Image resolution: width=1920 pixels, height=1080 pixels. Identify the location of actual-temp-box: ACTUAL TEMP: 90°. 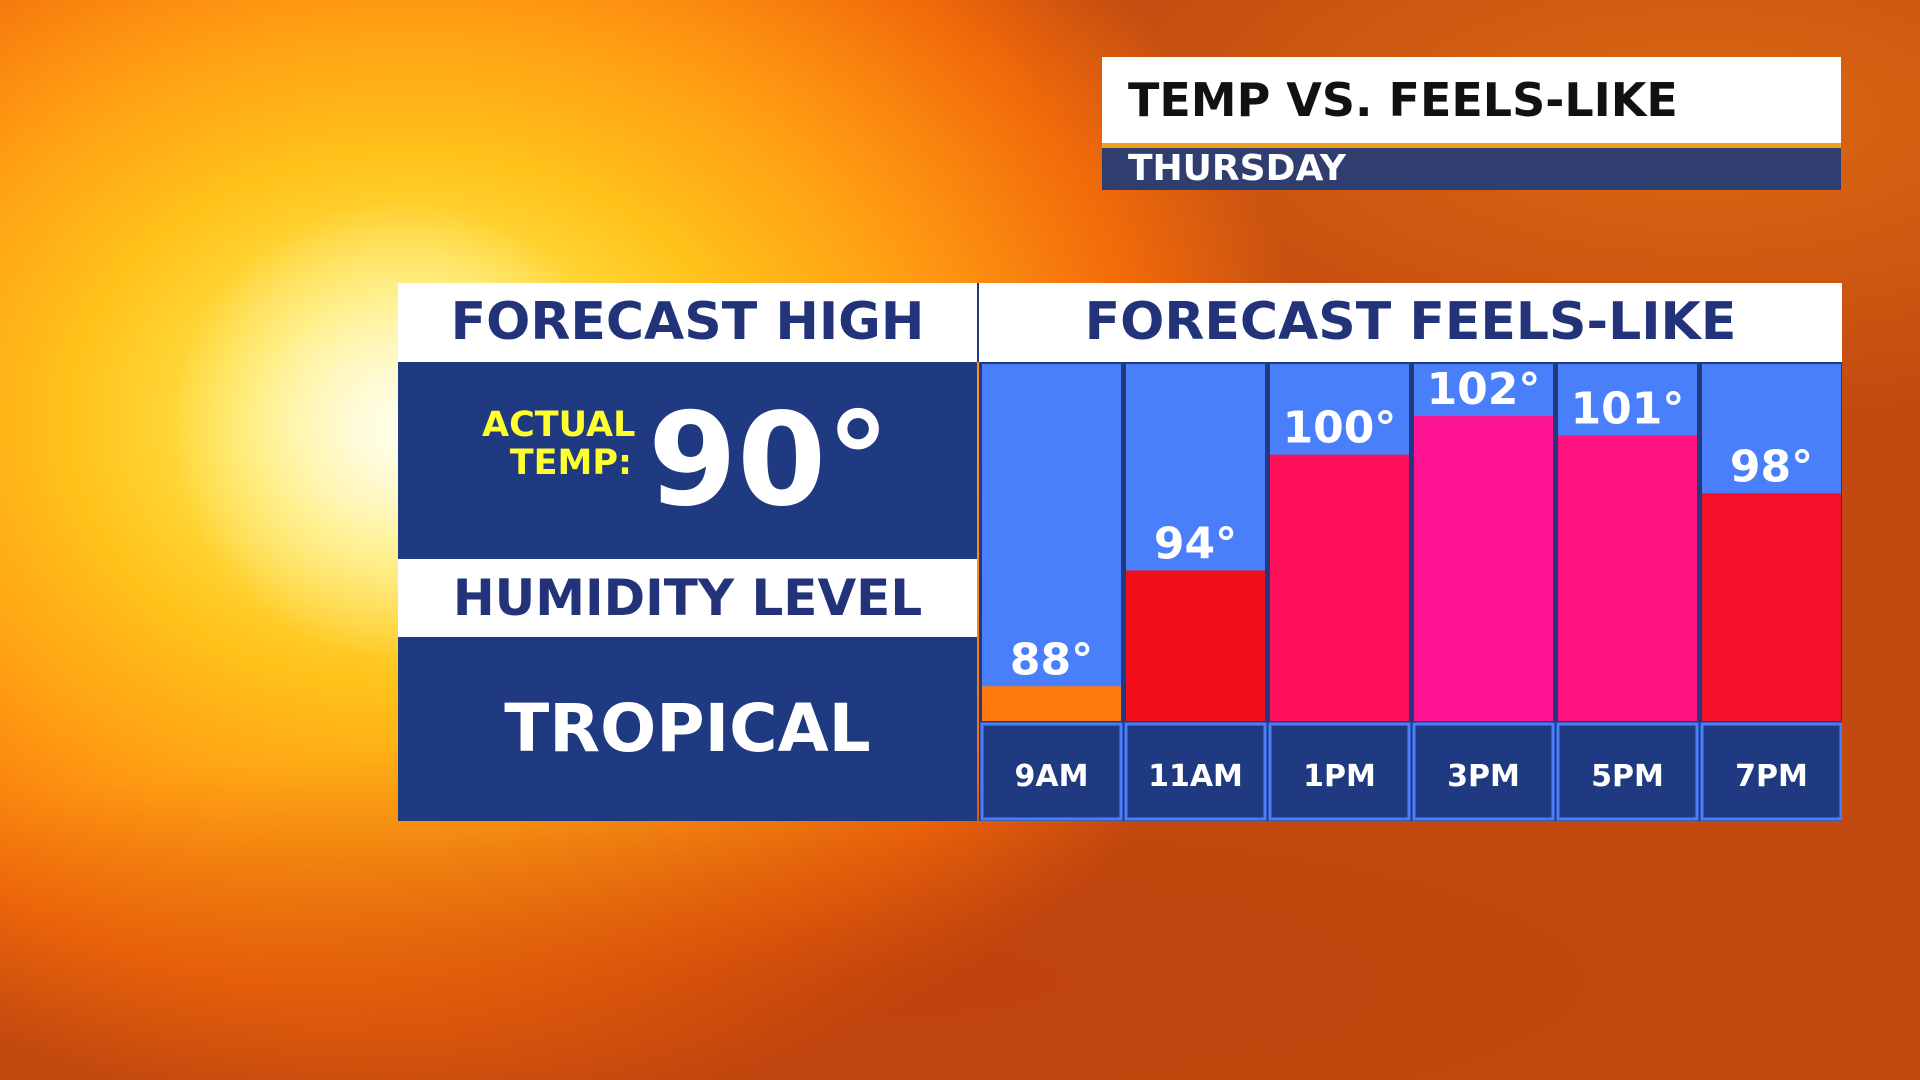
(687, 460).